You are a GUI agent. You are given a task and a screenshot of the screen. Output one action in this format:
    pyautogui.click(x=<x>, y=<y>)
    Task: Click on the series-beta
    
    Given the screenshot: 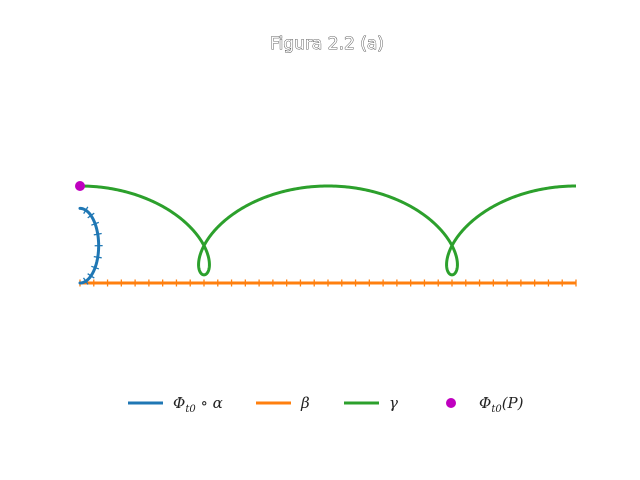 What is the action you would take?
    pyautogui.click(x=328, y=283)
    